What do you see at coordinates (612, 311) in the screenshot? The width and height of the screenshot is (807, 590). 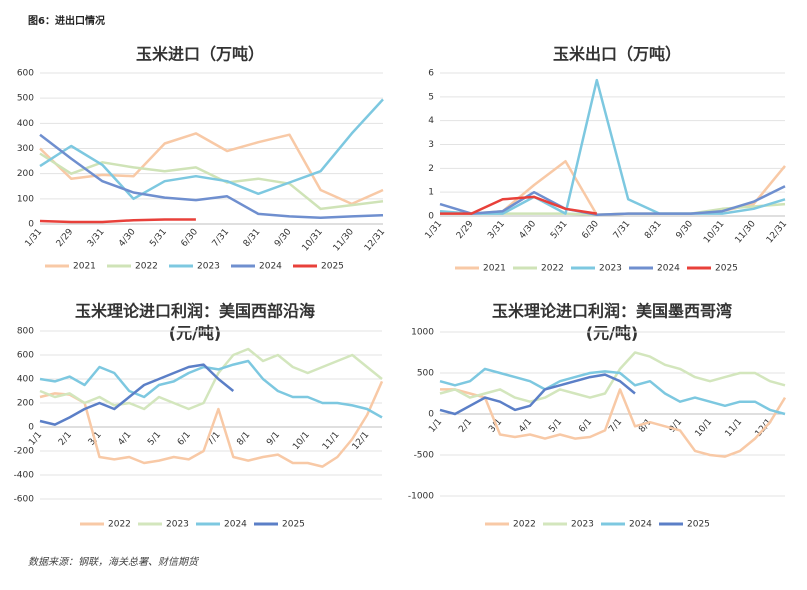 I see `chart-title: 玉米理论进口利润：美国墨西哥湾` at bounding box center [612, 311].